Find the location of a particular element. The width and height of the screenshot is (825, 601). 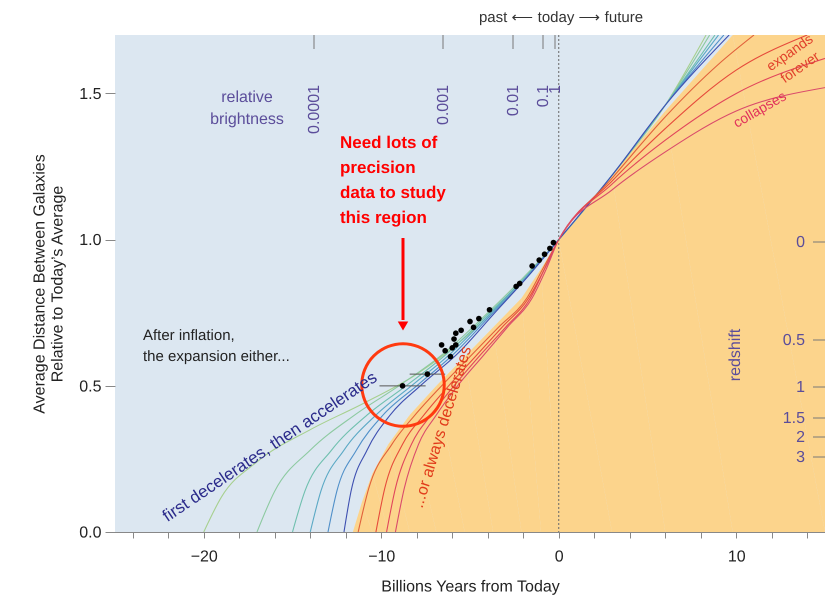

annotation: 1.5 is located at coordinates (794, 418).